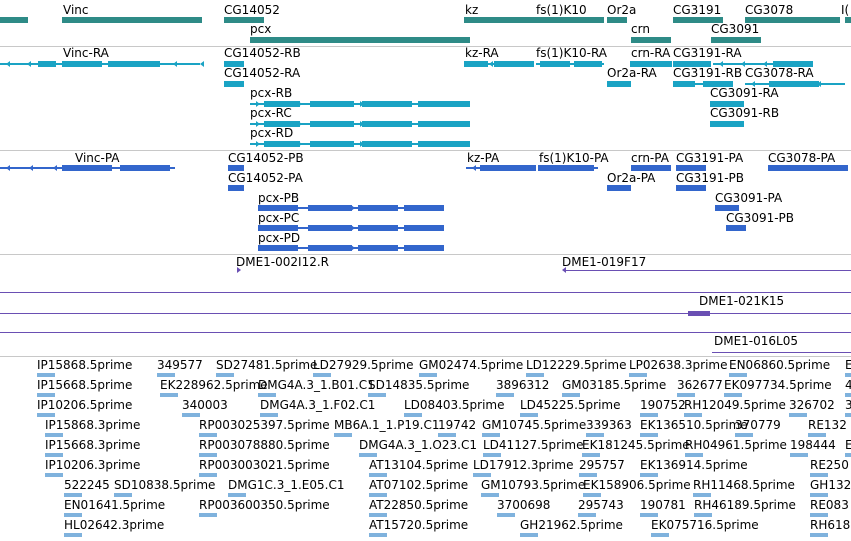 The height and width of the screenshot is (541, 851). I want to click on est-label: EN01641.5prime, so click(115, 505).